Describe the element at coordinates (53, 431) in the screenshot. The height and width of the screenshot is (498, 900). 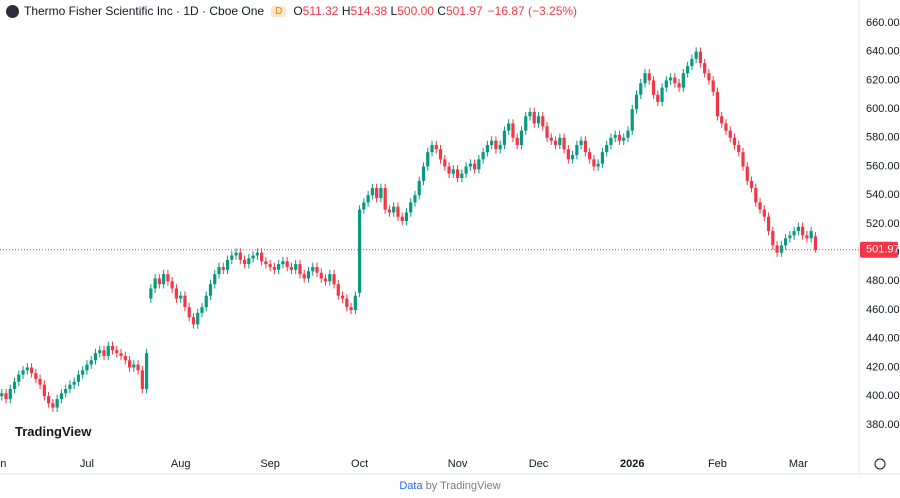
I see `logo: TradingView` at that location.